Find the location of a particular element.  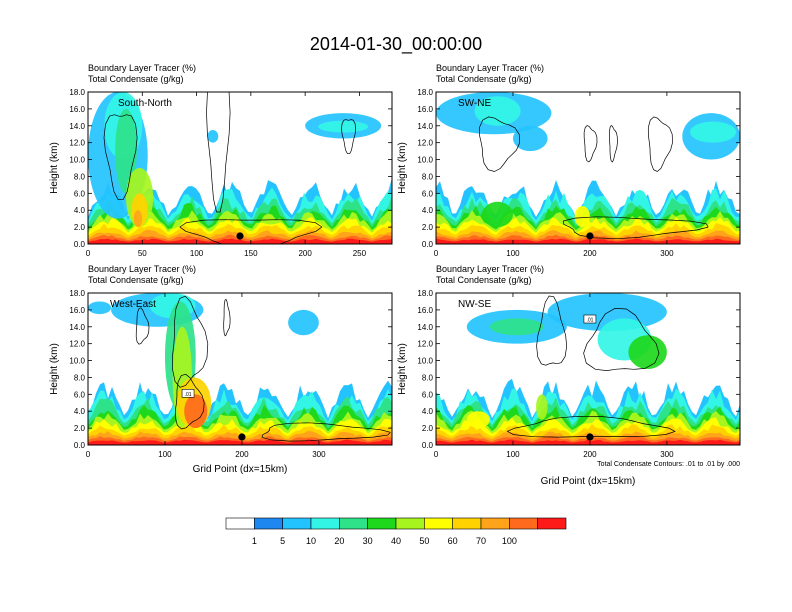

panel-label: South-North is located at coordinates (145, 103).